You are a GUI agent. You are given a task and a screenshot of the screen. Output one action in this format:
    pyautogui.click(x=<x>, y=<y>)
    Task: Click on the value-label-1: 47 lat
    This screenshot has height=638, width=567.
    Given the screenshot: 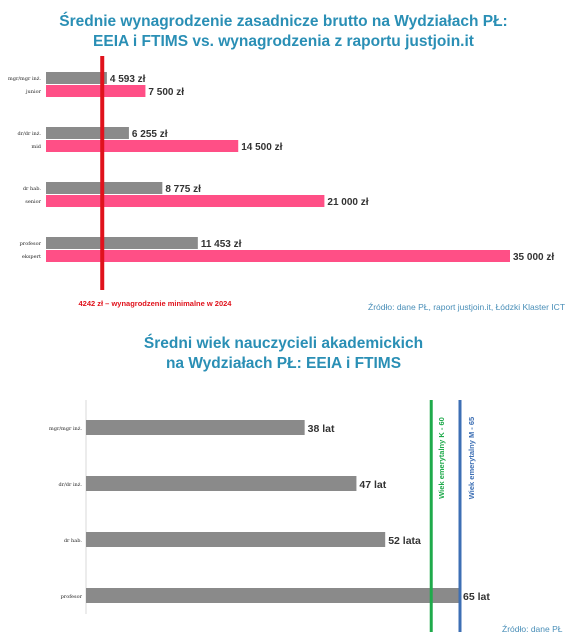 What is the action you would take?
    pyautogui.click(x=372, y=485)
    